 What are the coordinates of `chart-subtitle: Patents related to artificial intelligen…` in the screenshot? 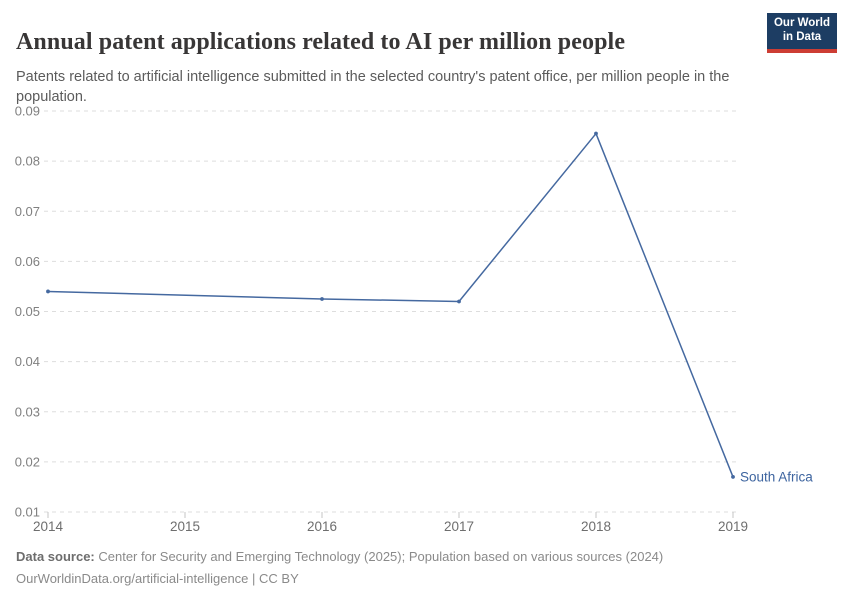 It's located at (373, 86).